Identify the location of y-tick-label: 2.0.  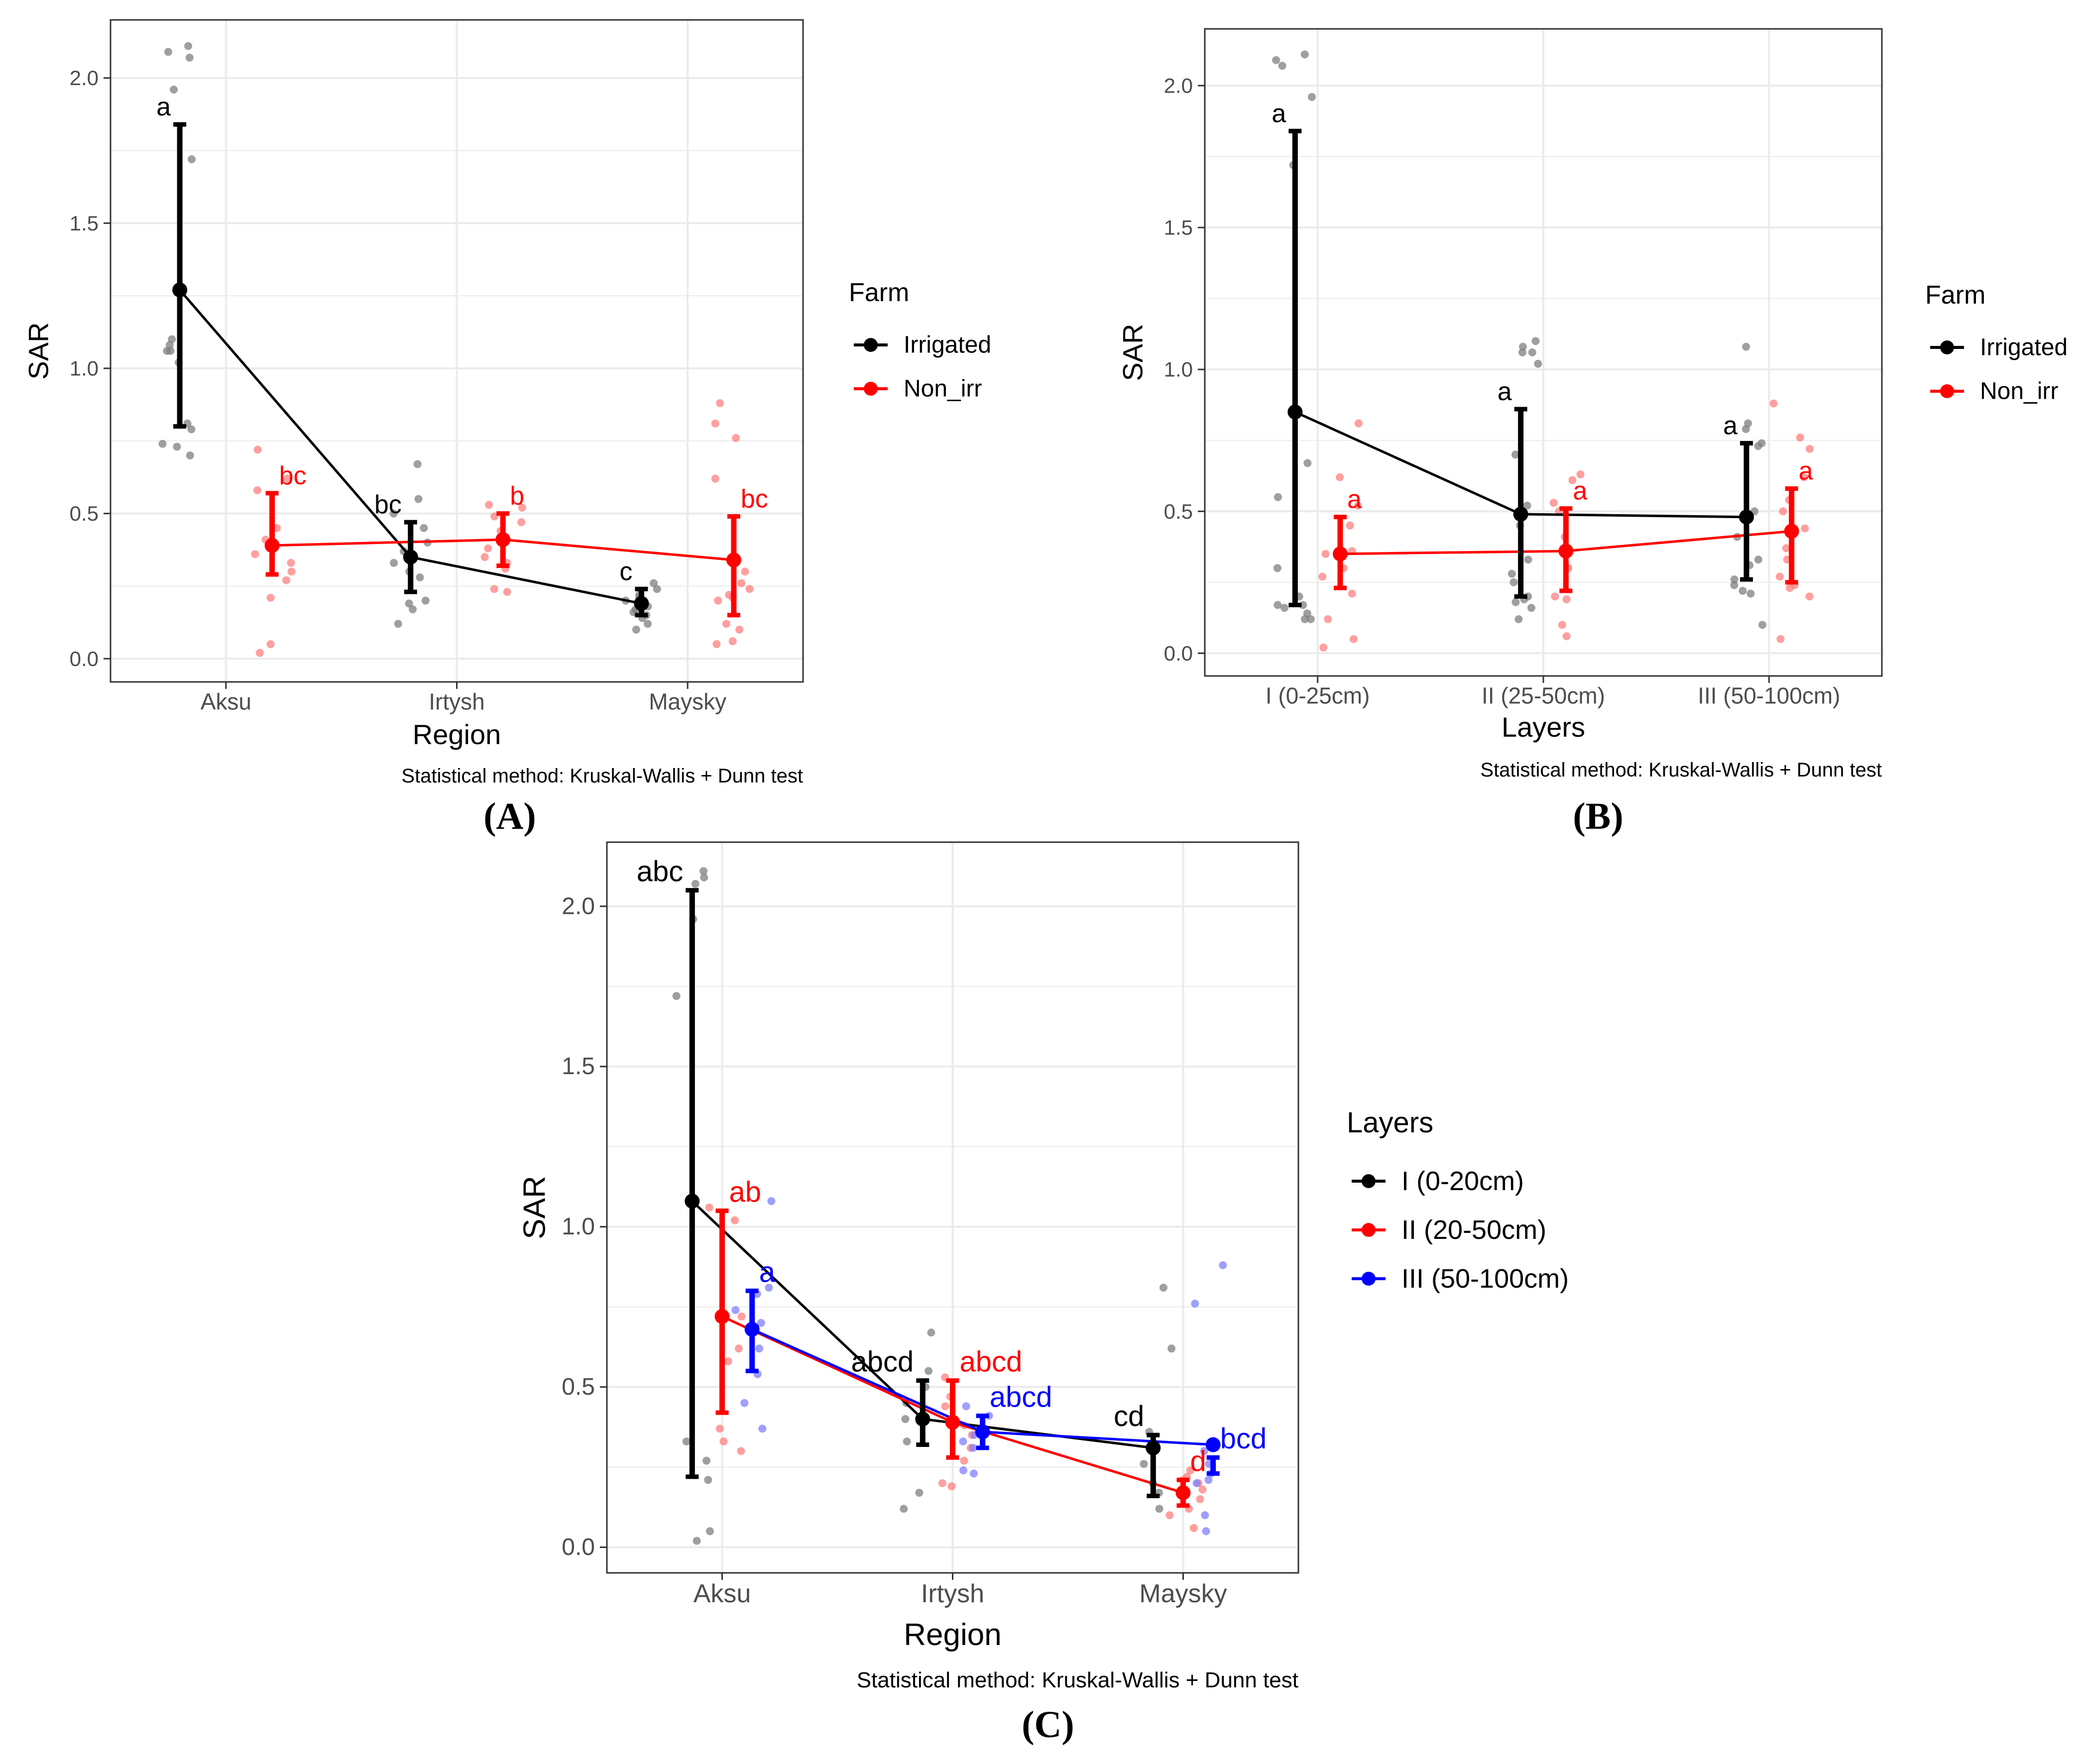
(84, 78).